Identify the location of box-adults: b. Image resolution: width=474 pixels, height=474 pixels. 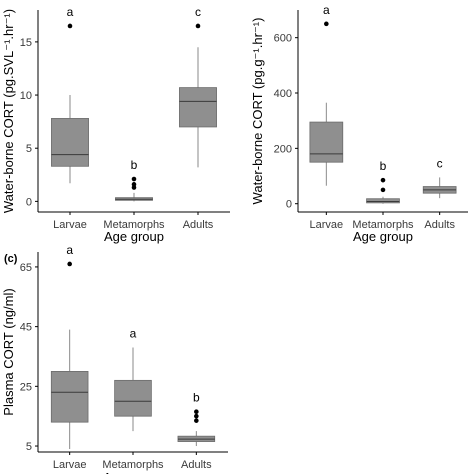
(196, 419).